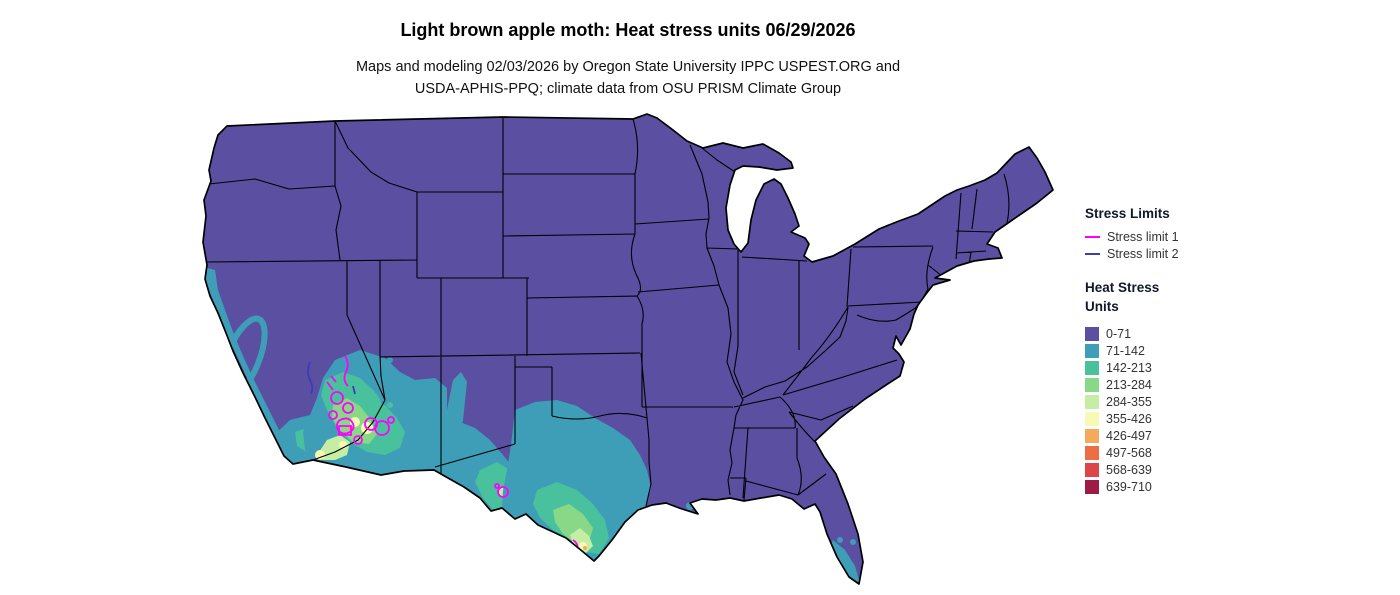 The width and height of the screenshot is (1400, 595). What do you see at coordinates (585, 548) in the screenshot?
I see `heat-spot-orange` at bounding box center [585, 548].